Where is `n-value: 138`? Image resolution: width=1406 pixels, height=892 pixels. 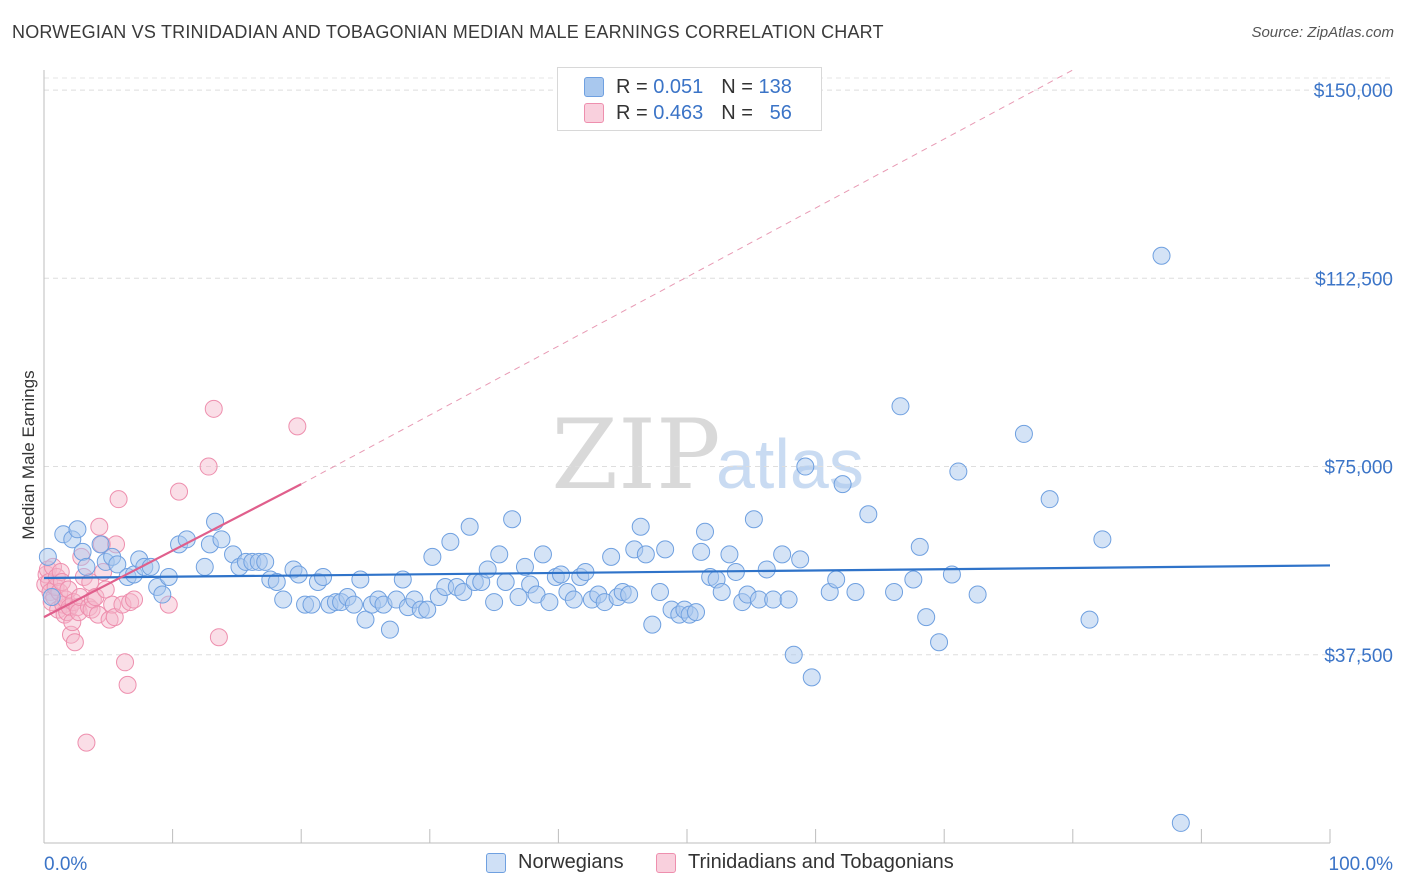 n-value: 138 is located at coordinates (775, 86).